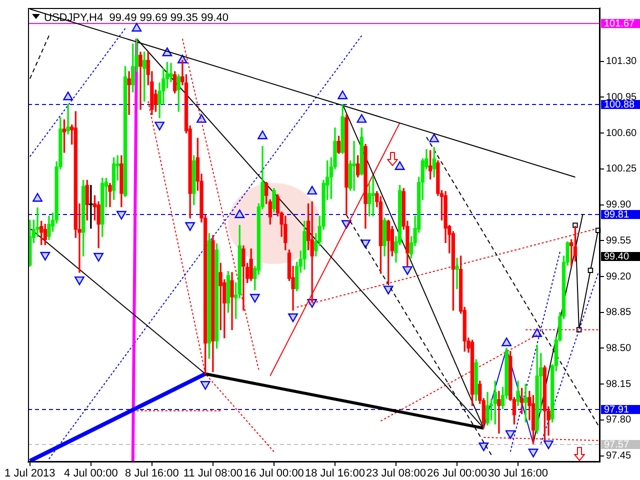 This screenshot has width=640, height=480. Describe the element at coordinates (617, 214) in the screenshot. I see `ref-line-label: 99.81` at that location.